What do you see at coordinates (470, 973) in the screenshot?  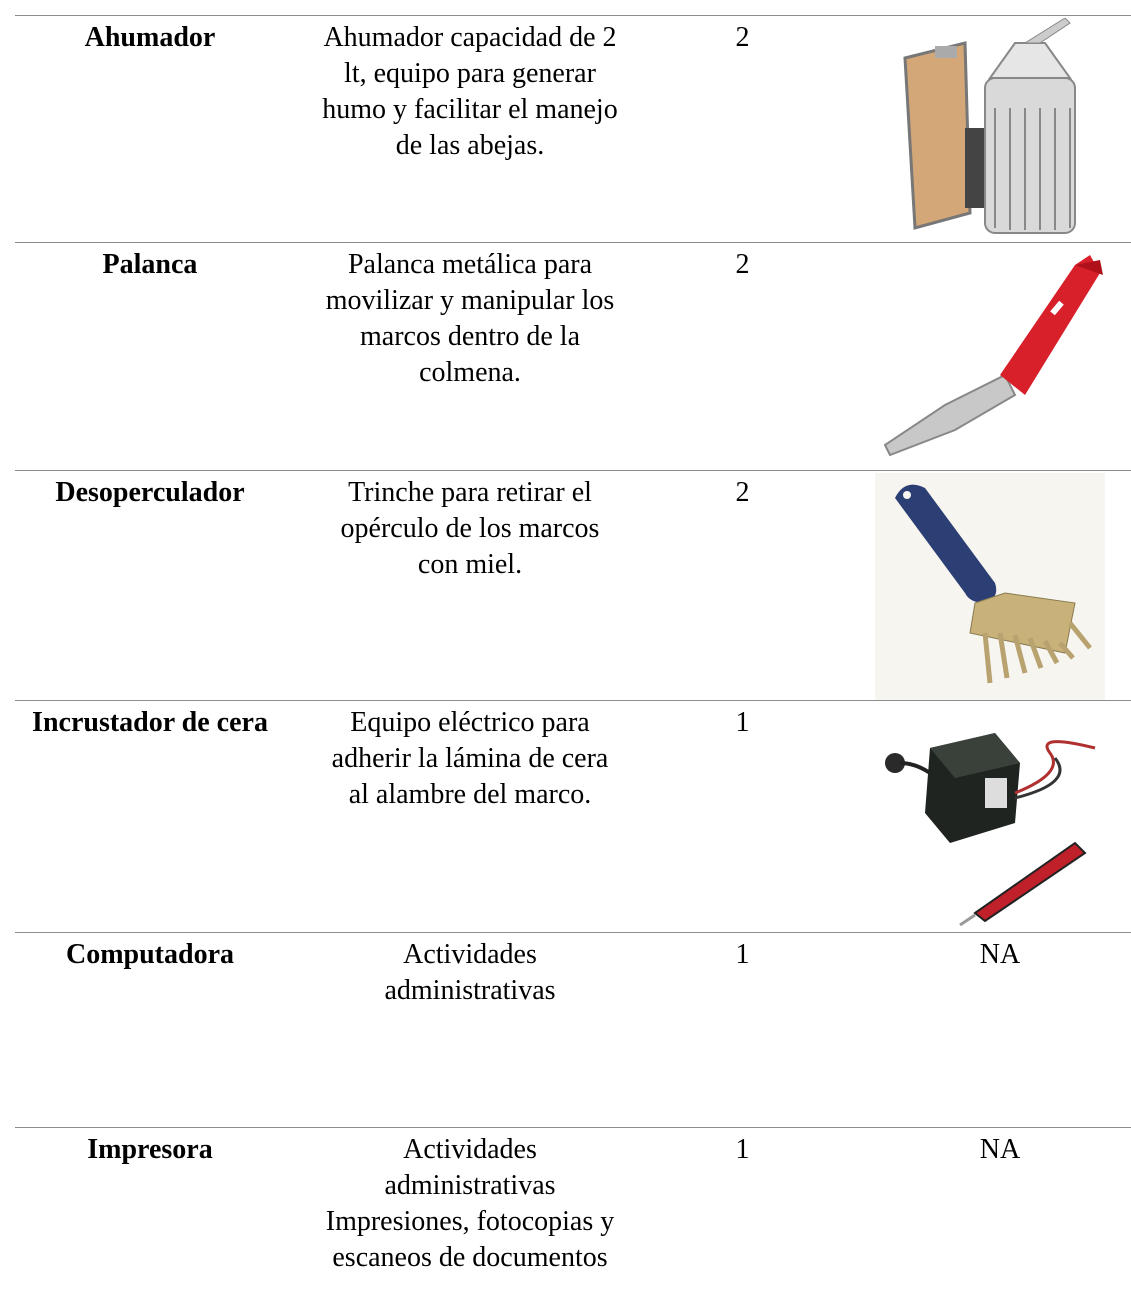 I see `item-description: Actividades administrativas` at bounding box center [470, 973].